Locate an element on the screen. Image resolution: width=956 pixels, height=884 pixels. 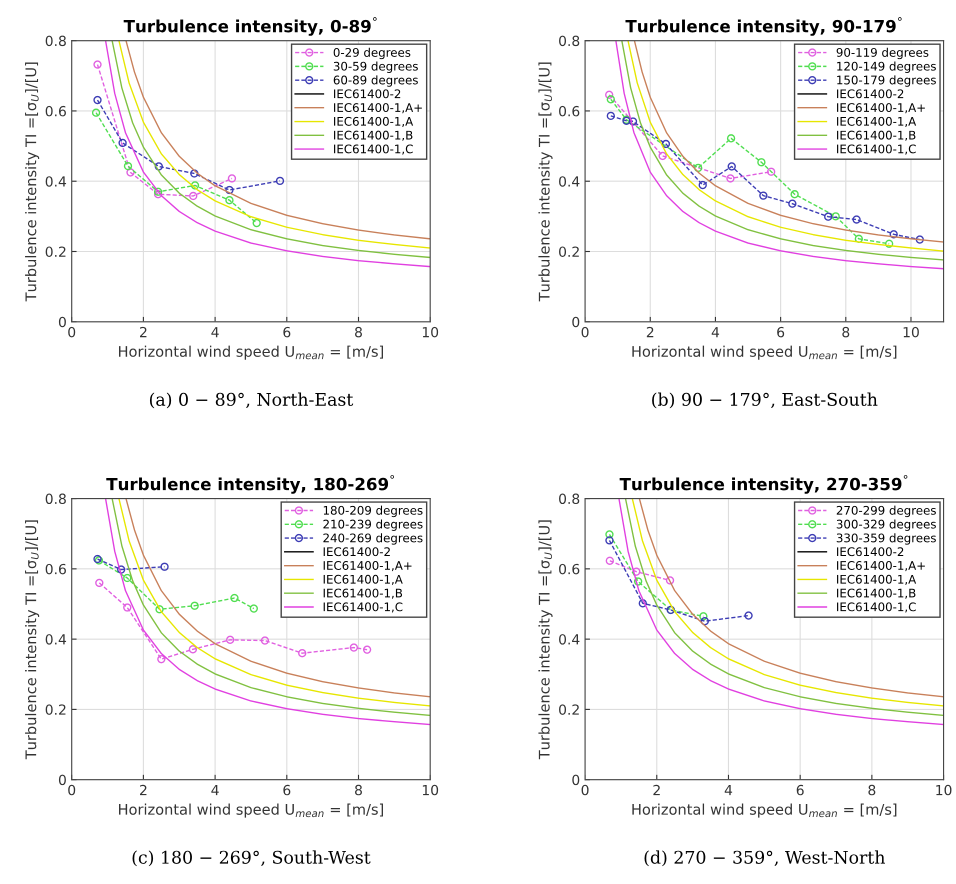
text: (b) 90 − 179°, East-South is located at coordinates (765, 400).